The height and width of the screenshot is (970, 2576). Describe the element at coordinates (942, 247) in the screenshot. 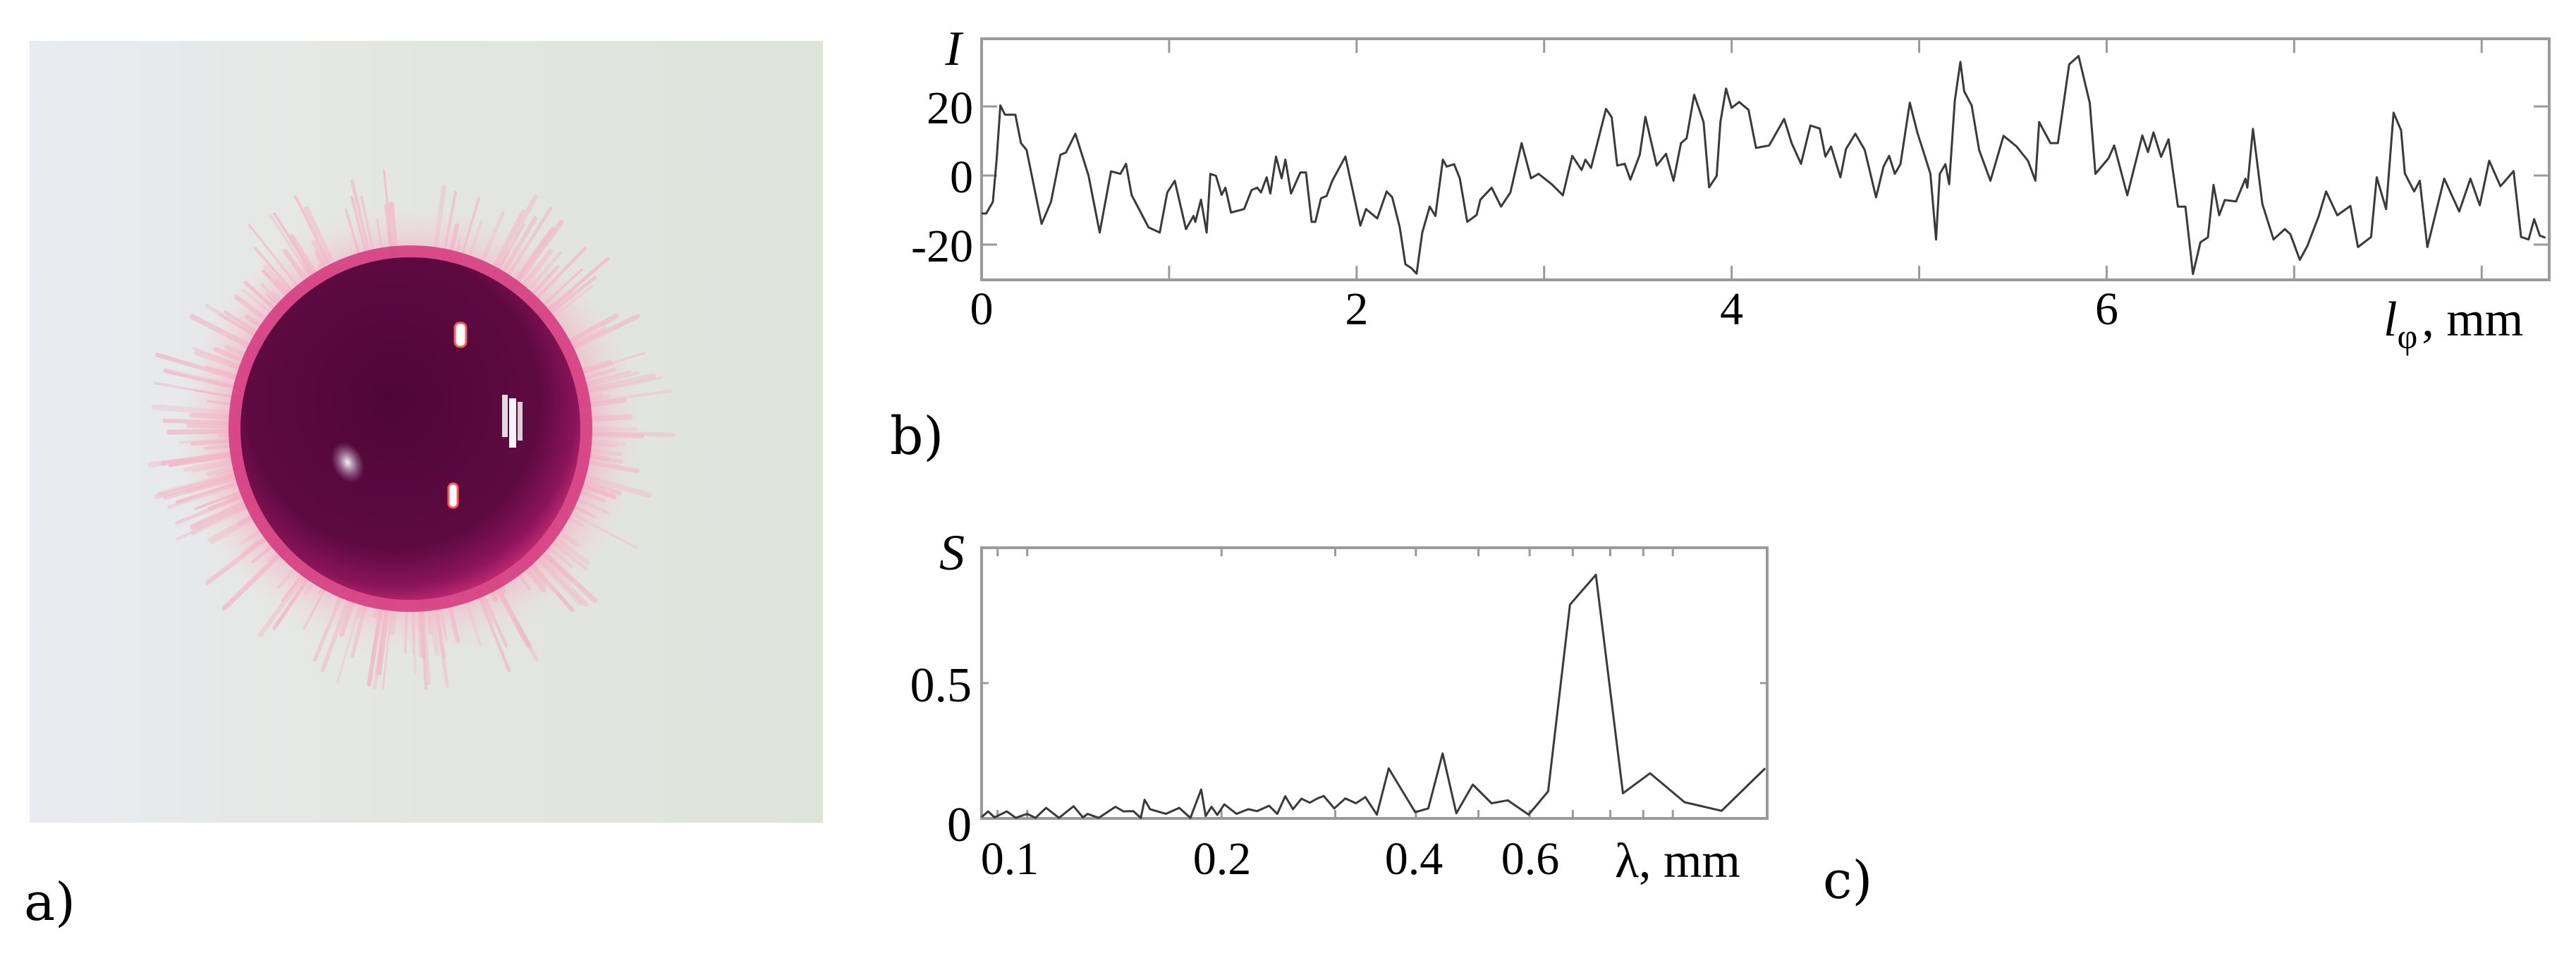

I see `y-tick-label: -20` at that location.